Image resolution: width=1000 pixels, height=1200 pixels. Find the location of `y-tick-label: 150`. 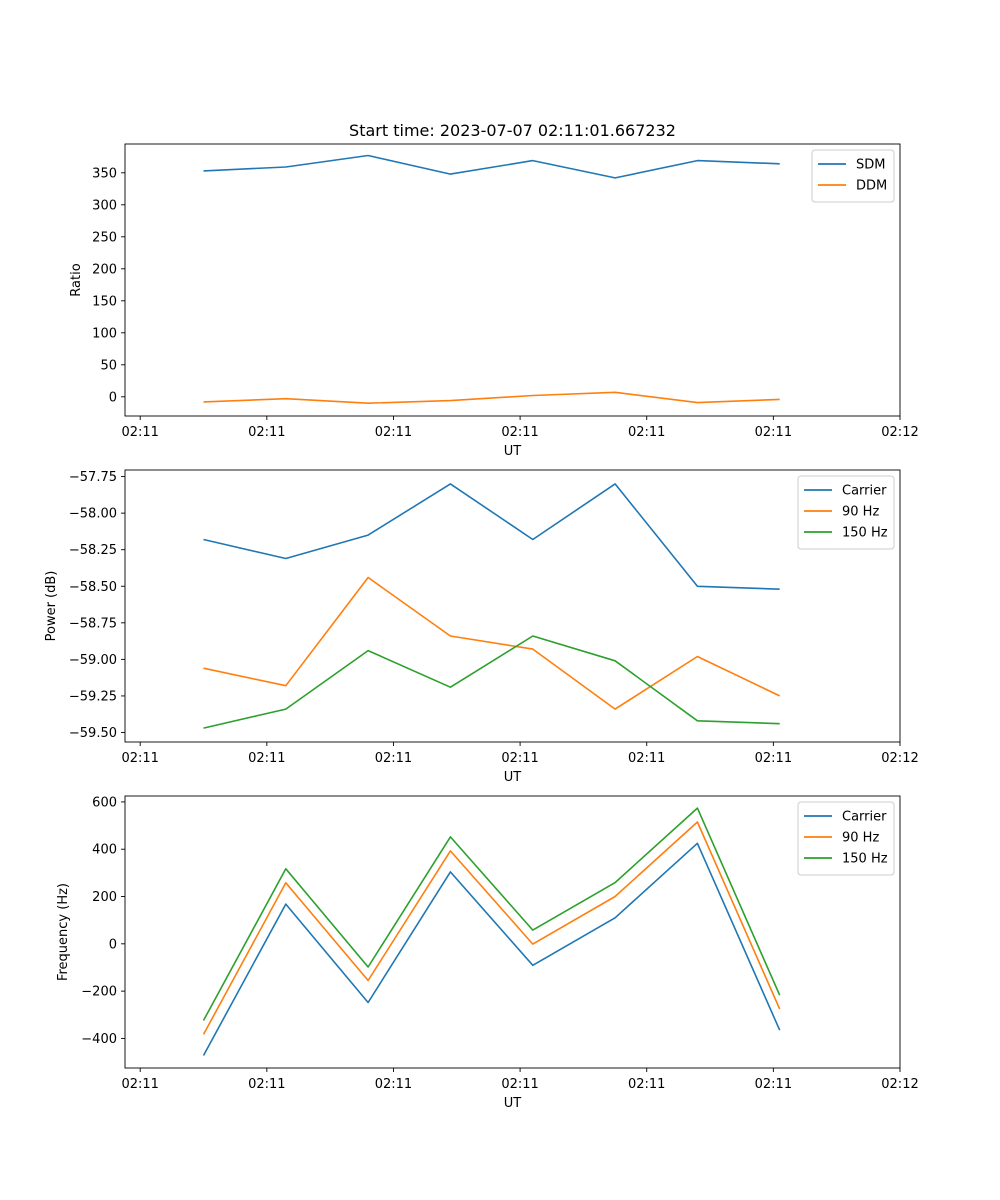

y-tick-label: 150 is located at coordinates (104, 301).